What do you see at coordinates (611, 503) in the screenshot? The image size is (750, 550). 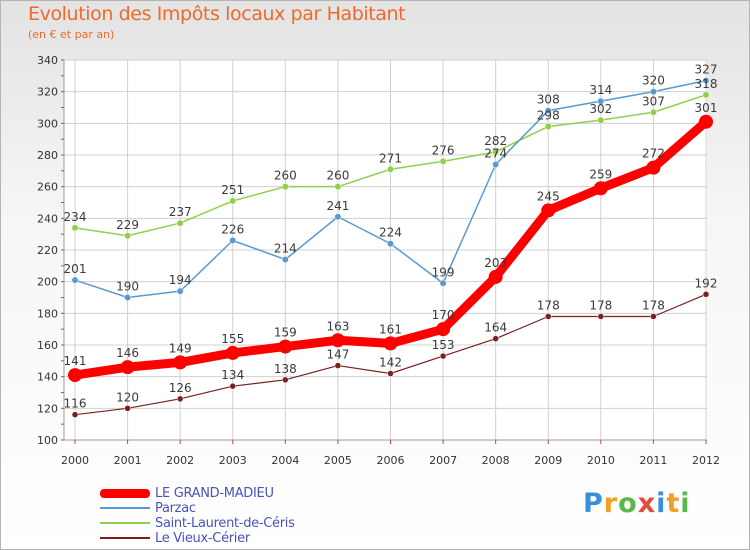 I see `logo-letter: r` at bounding box center [611, 503].